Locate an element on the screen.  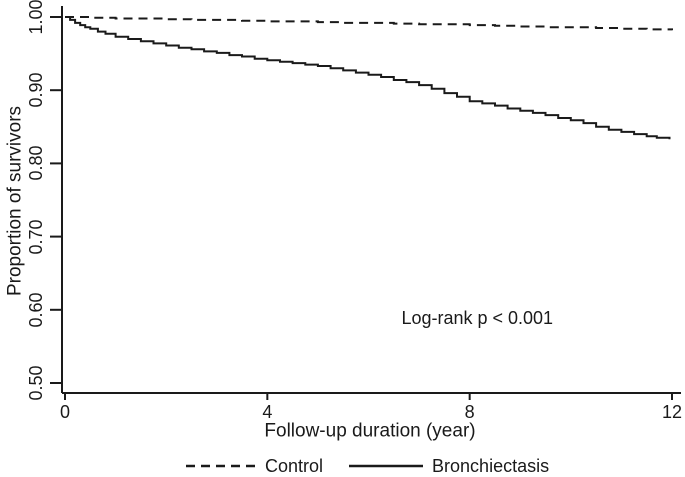
control-line-sample-icon is located at coordinates (221, 466).